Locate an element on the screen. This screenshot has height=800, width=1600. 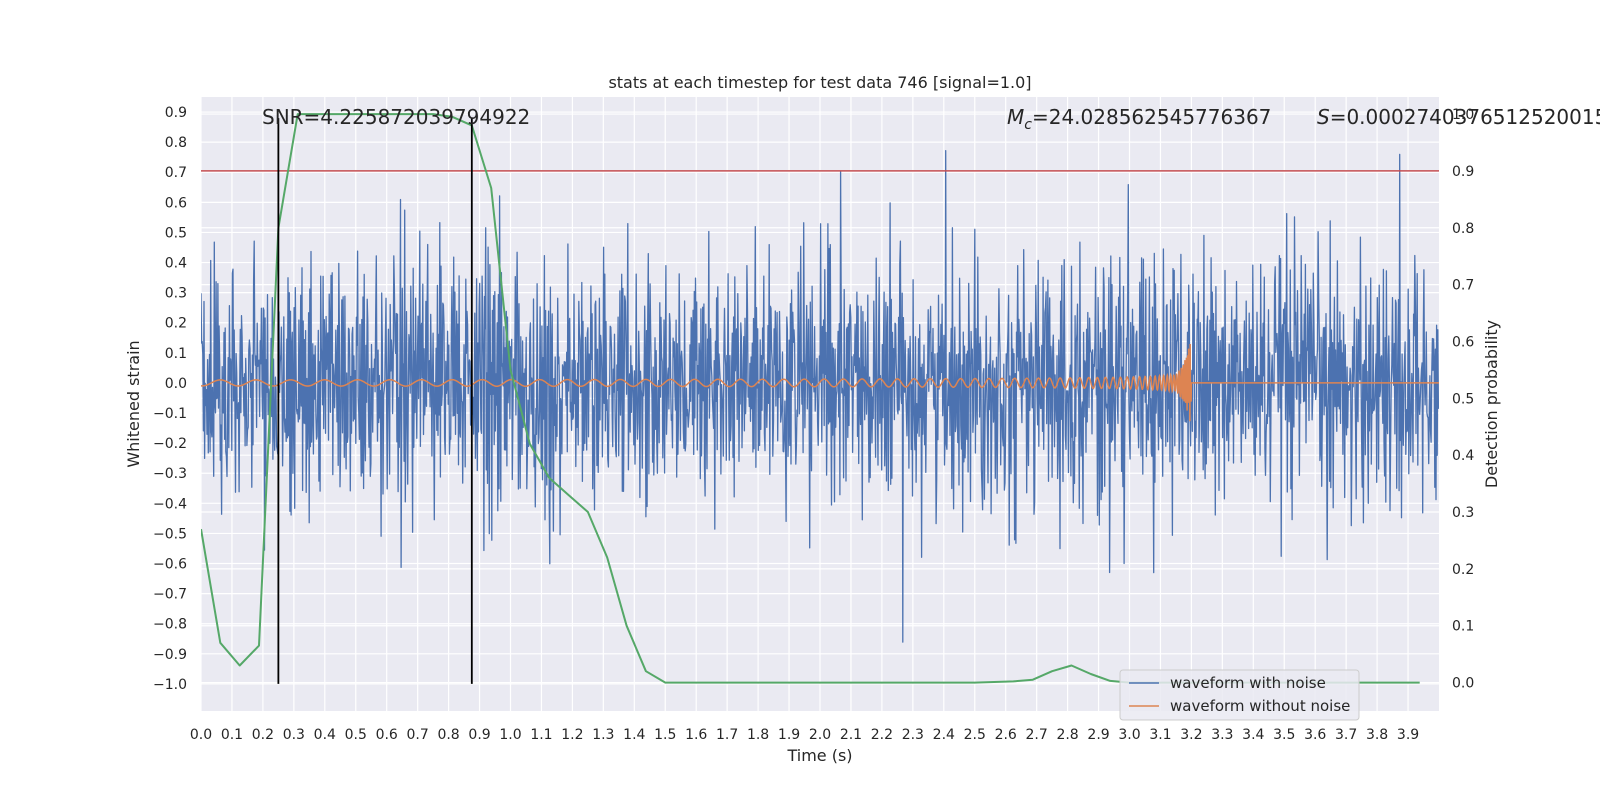
x-tick-label: 3.7 is located at coordinates (1346, 735).